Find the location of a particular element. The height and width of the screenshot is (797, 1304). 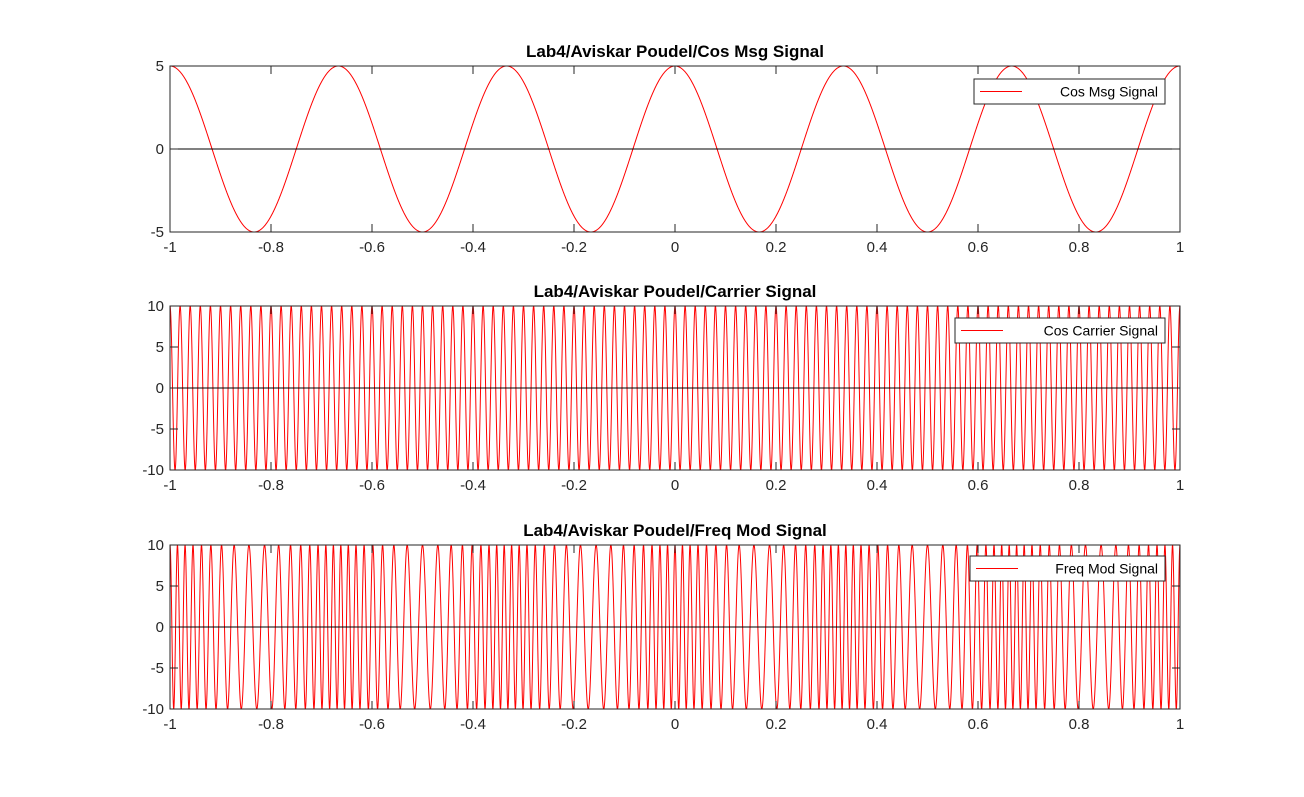

legend-label: Cos Msg Signal is located at coordinates (1109, 92).